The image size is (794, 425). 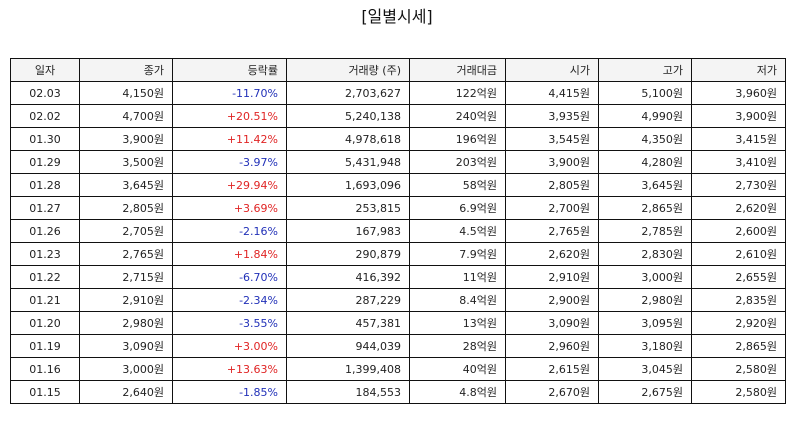 What do you see at coordinates (45, 231) in the screenshot?
I see `cell-date: 01.26` at bounding box center [45, 231].